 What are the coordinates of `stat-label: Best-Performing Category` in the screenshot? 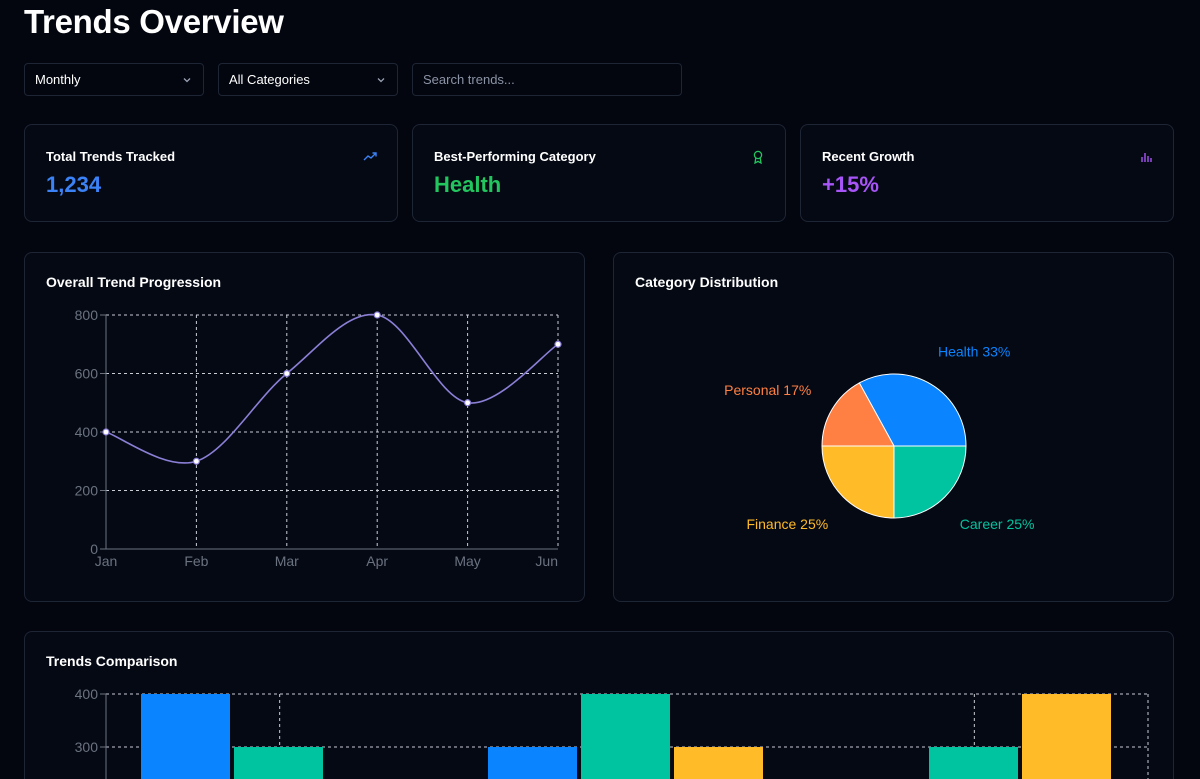 It's located at (515, 156).